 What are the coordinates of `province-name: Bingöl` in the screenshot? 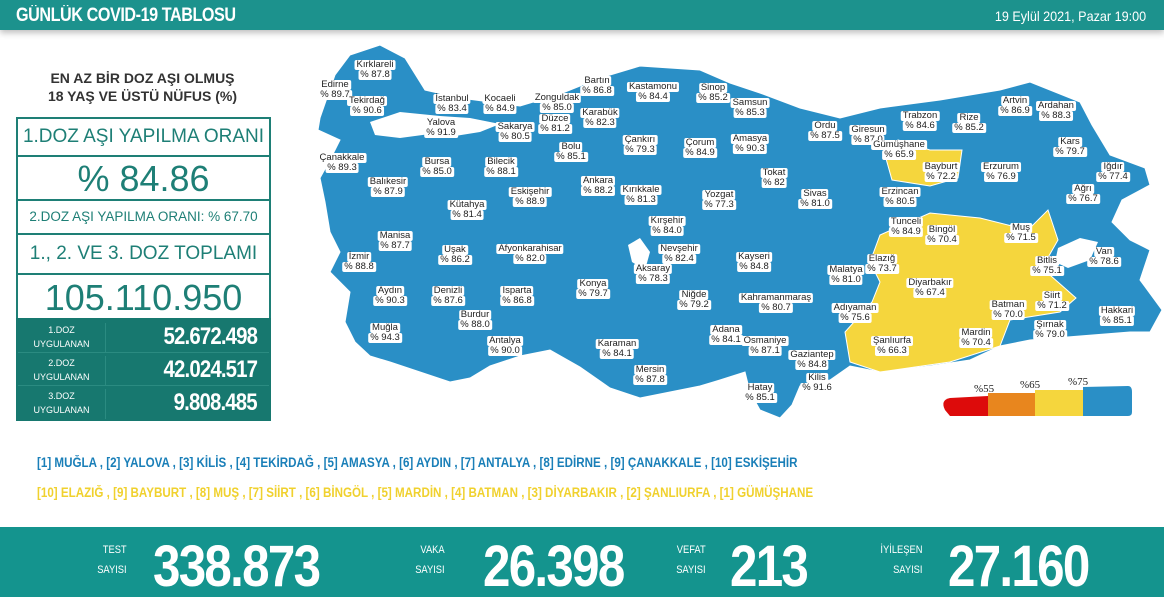 It's located at (942, 229).